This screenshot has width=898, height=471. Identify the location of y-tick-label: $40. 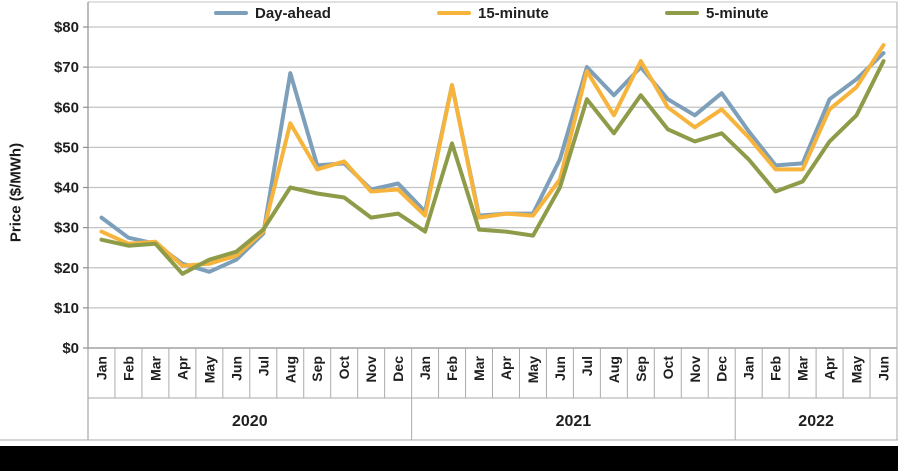
(66, 188).